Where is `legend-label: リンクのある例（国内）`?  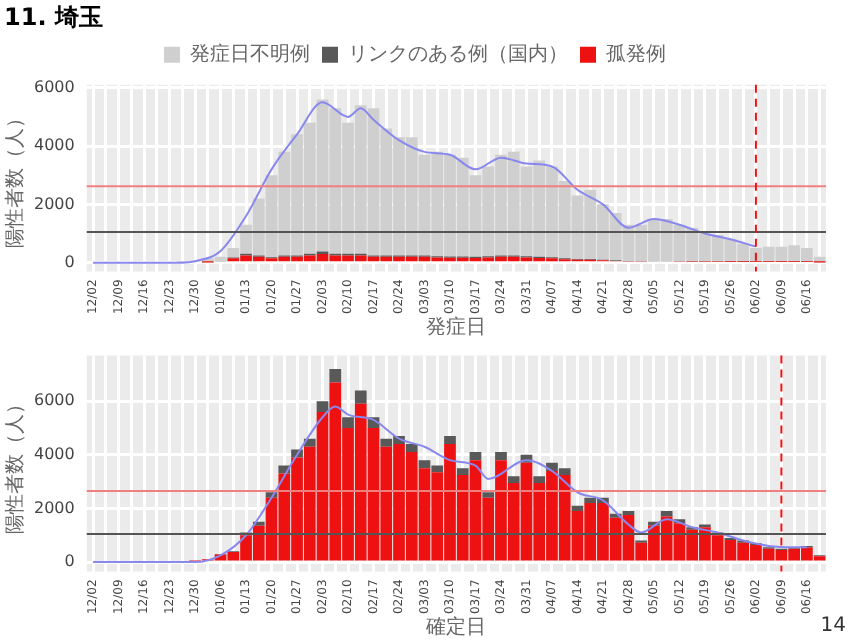 legend-label: リンクのある例（国内） is located at coordinates (458, 53).